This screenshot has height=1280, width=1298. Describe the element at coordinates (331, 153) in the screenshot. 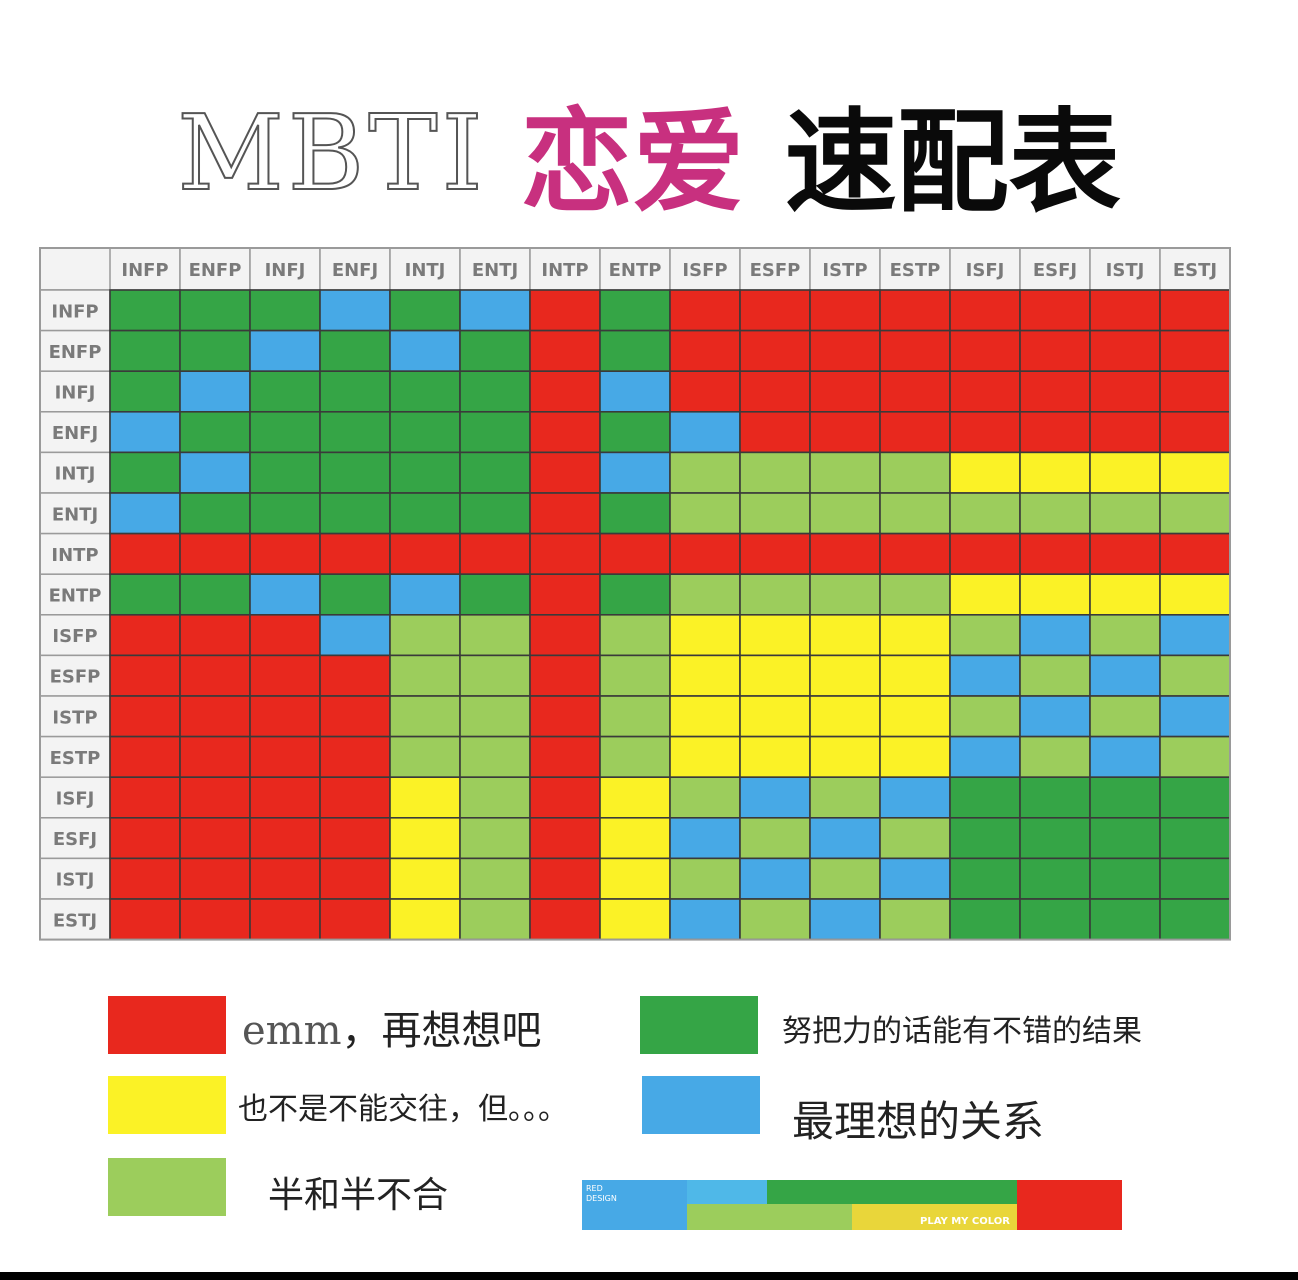

I see `title-mbti: MBTI` at that location.